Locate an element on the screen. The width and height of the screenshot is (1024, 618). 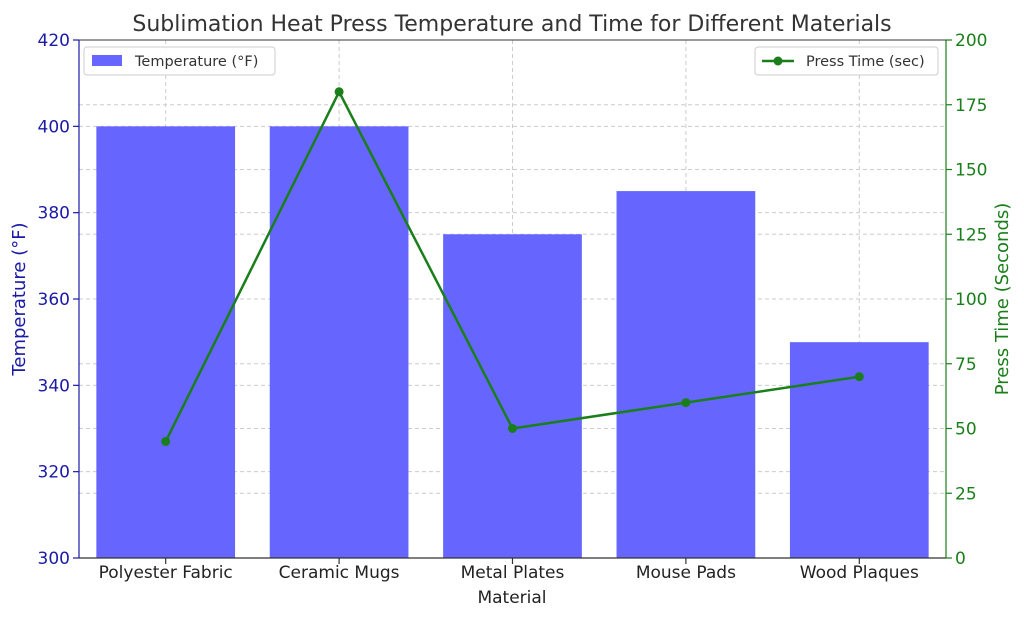
legend-press-time: Press Time (sec) is located at coordinates (846, 61).